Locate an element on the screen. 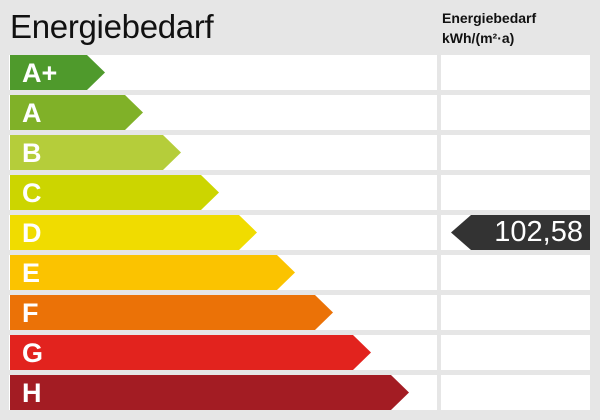 This screenshot has height=420, width=600. class-label: G is located at coordinates (33, 353).